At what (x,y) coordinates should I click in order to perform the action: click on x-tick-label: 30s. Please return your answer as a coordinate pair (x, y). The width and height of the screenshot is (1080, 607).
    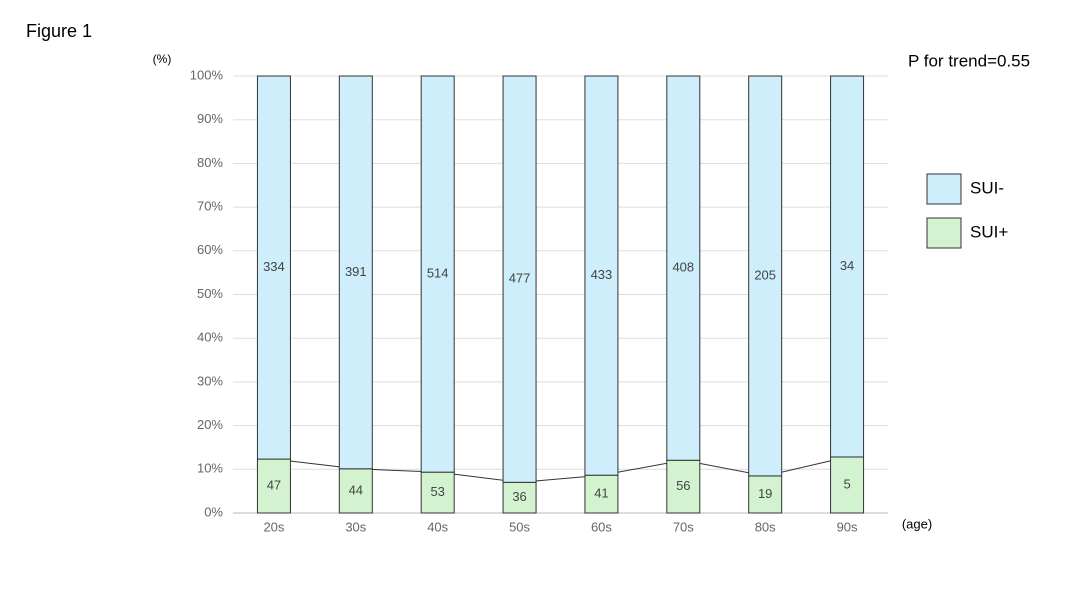
    Looking at the image, I should click on (355, 526).